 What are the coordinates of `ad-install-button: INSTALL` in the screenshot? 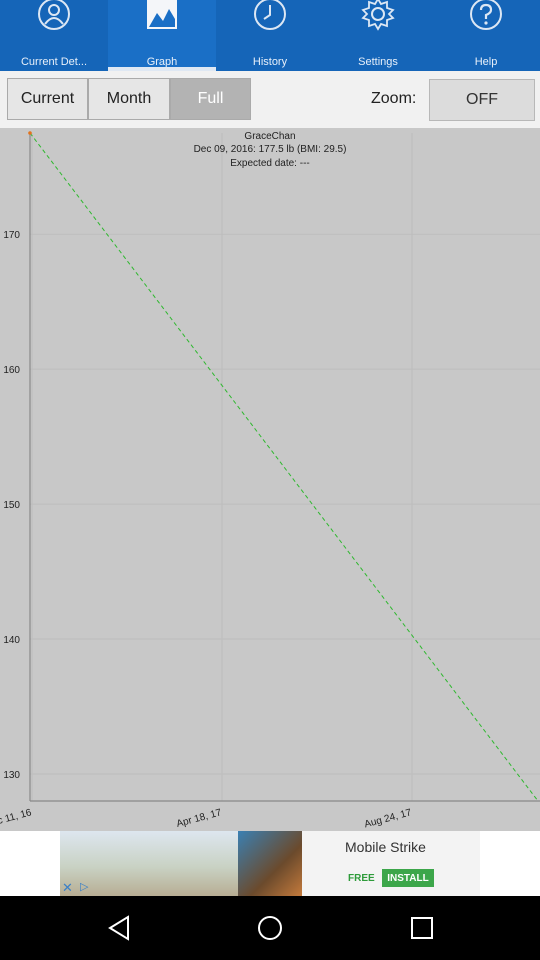 It's located at (408, 878).